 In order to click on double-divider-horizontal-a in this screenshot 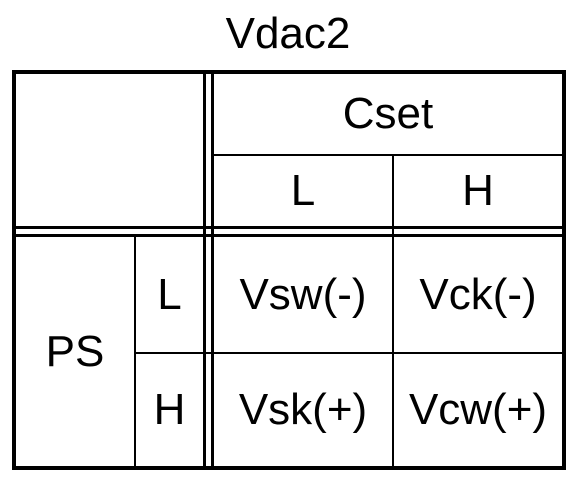, I will do `click(289, 227)`.